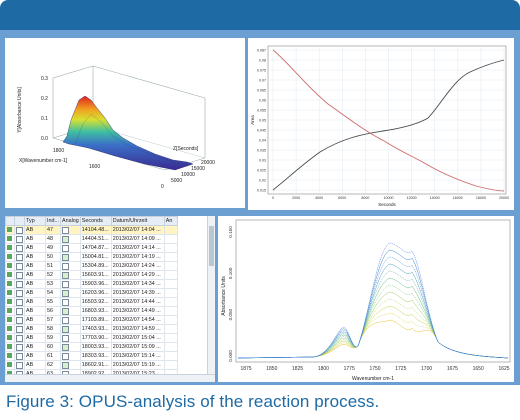  Describe the element at coordinates (149, 82) in the screenshot. I see `box-top-edge` at that location.